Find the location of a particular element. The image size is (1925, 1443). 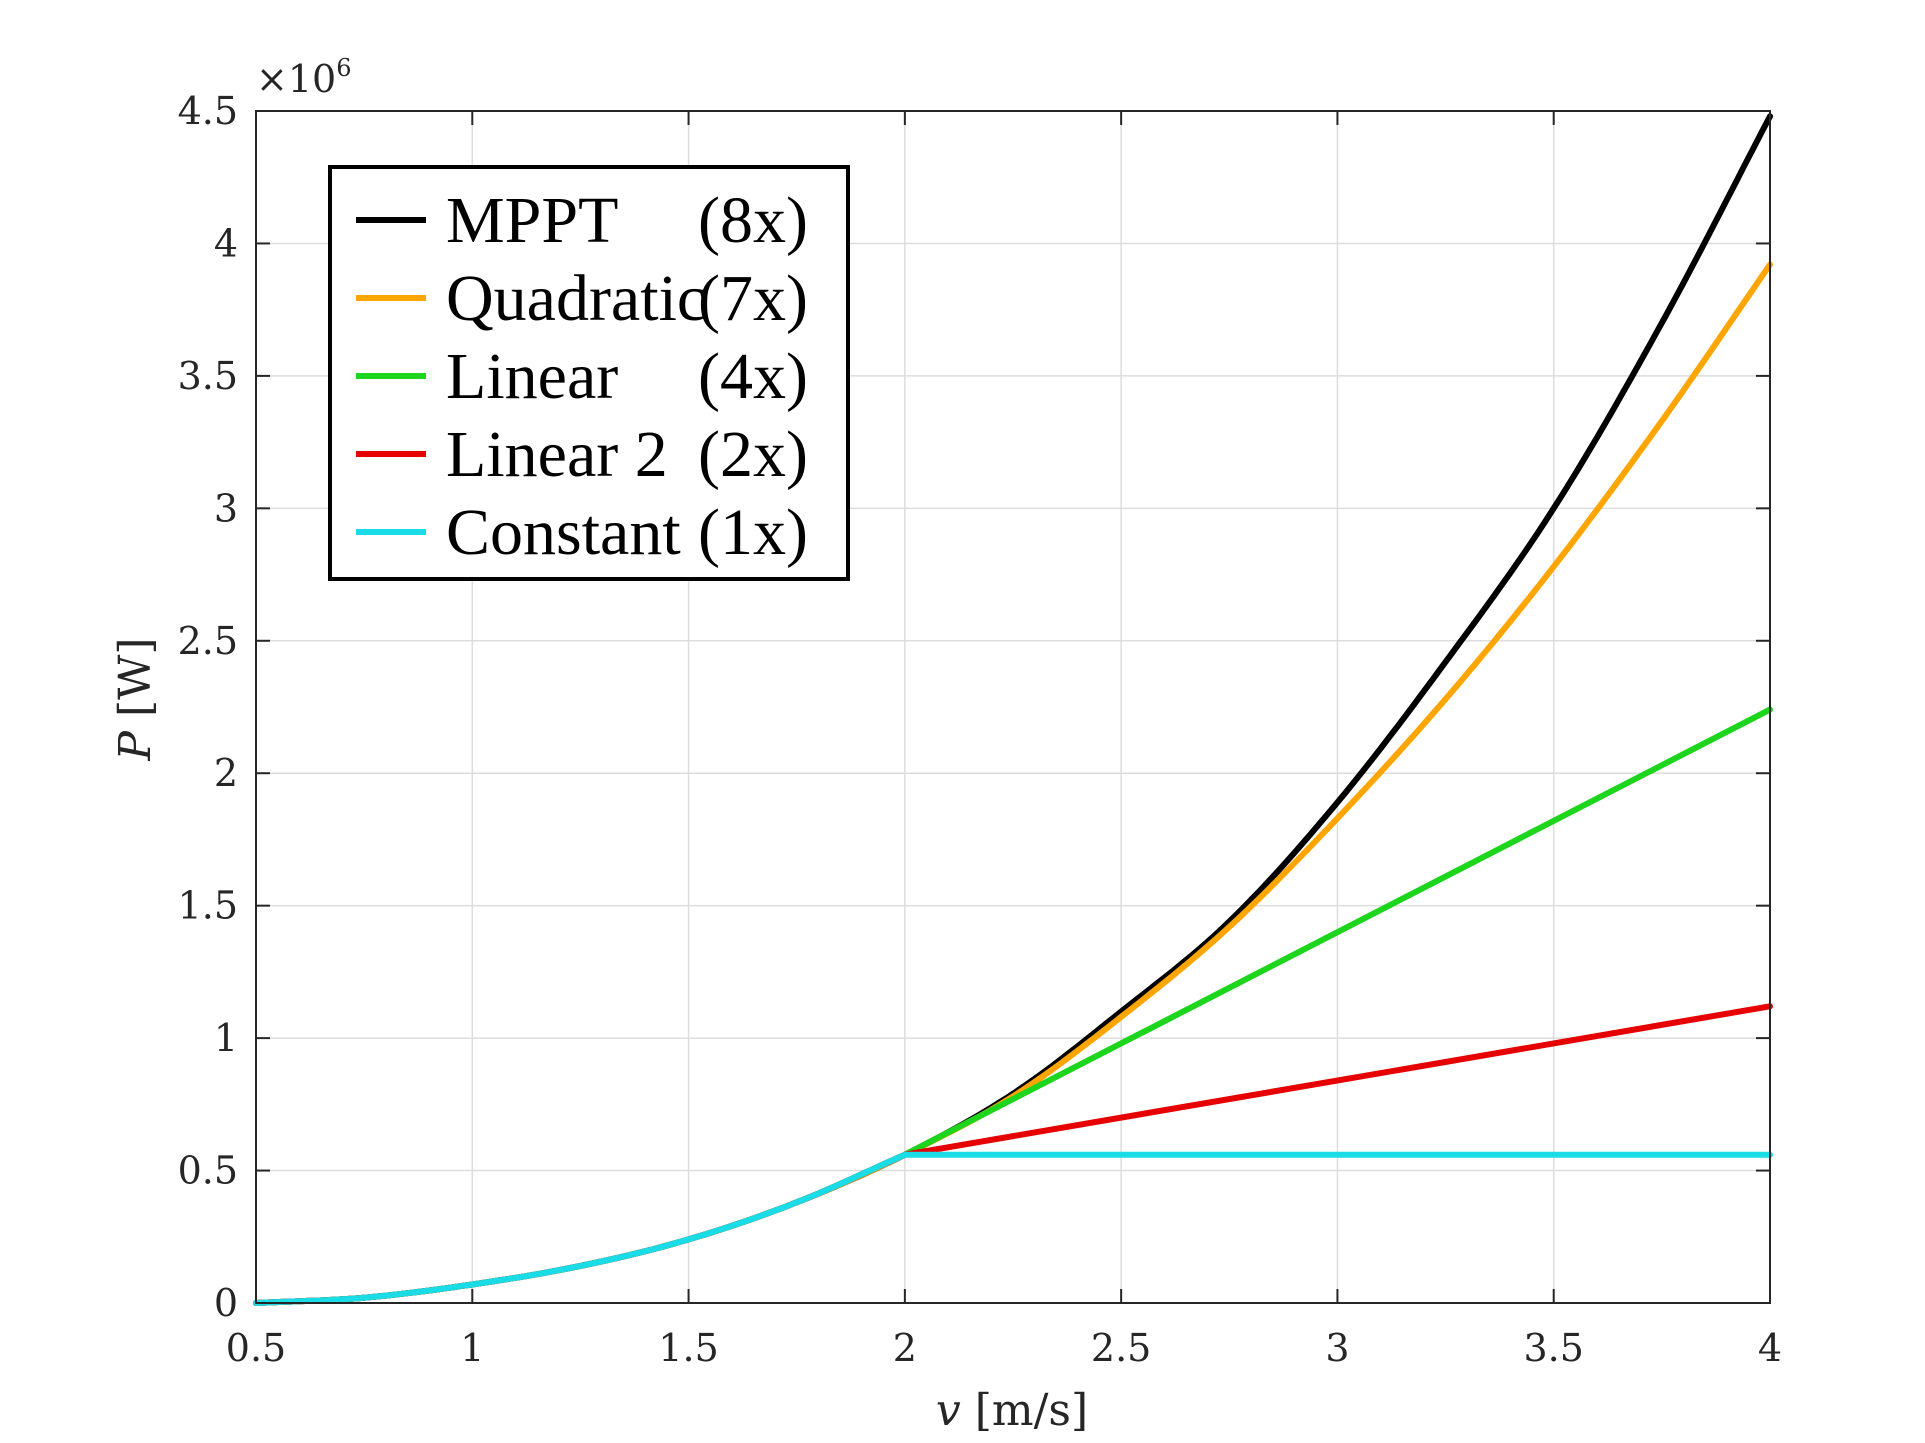

legend-label-mppt: MPPT is located at coordinates (532, 220).